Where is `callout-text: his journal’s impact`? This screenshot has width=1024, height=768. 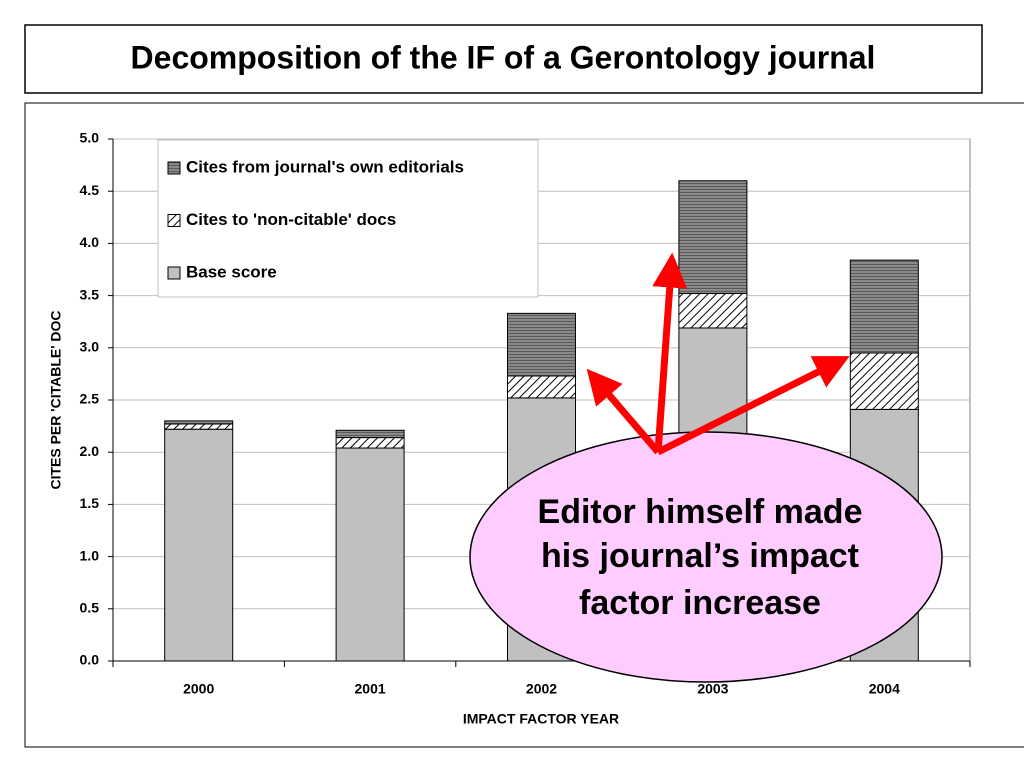 callout-text: his journal’s impact is located at coordinates (700, 556).